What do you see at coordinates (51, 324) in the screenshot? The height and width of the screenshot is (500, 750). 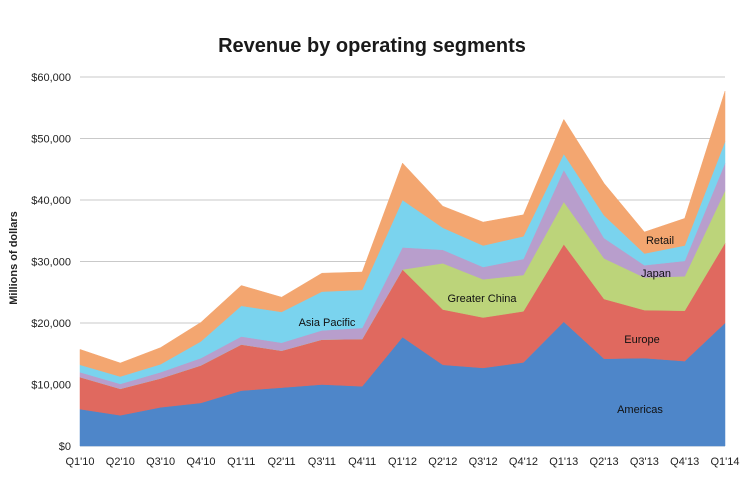 I see `y-tick-label: $20,000` at bounding box center [51, 324].